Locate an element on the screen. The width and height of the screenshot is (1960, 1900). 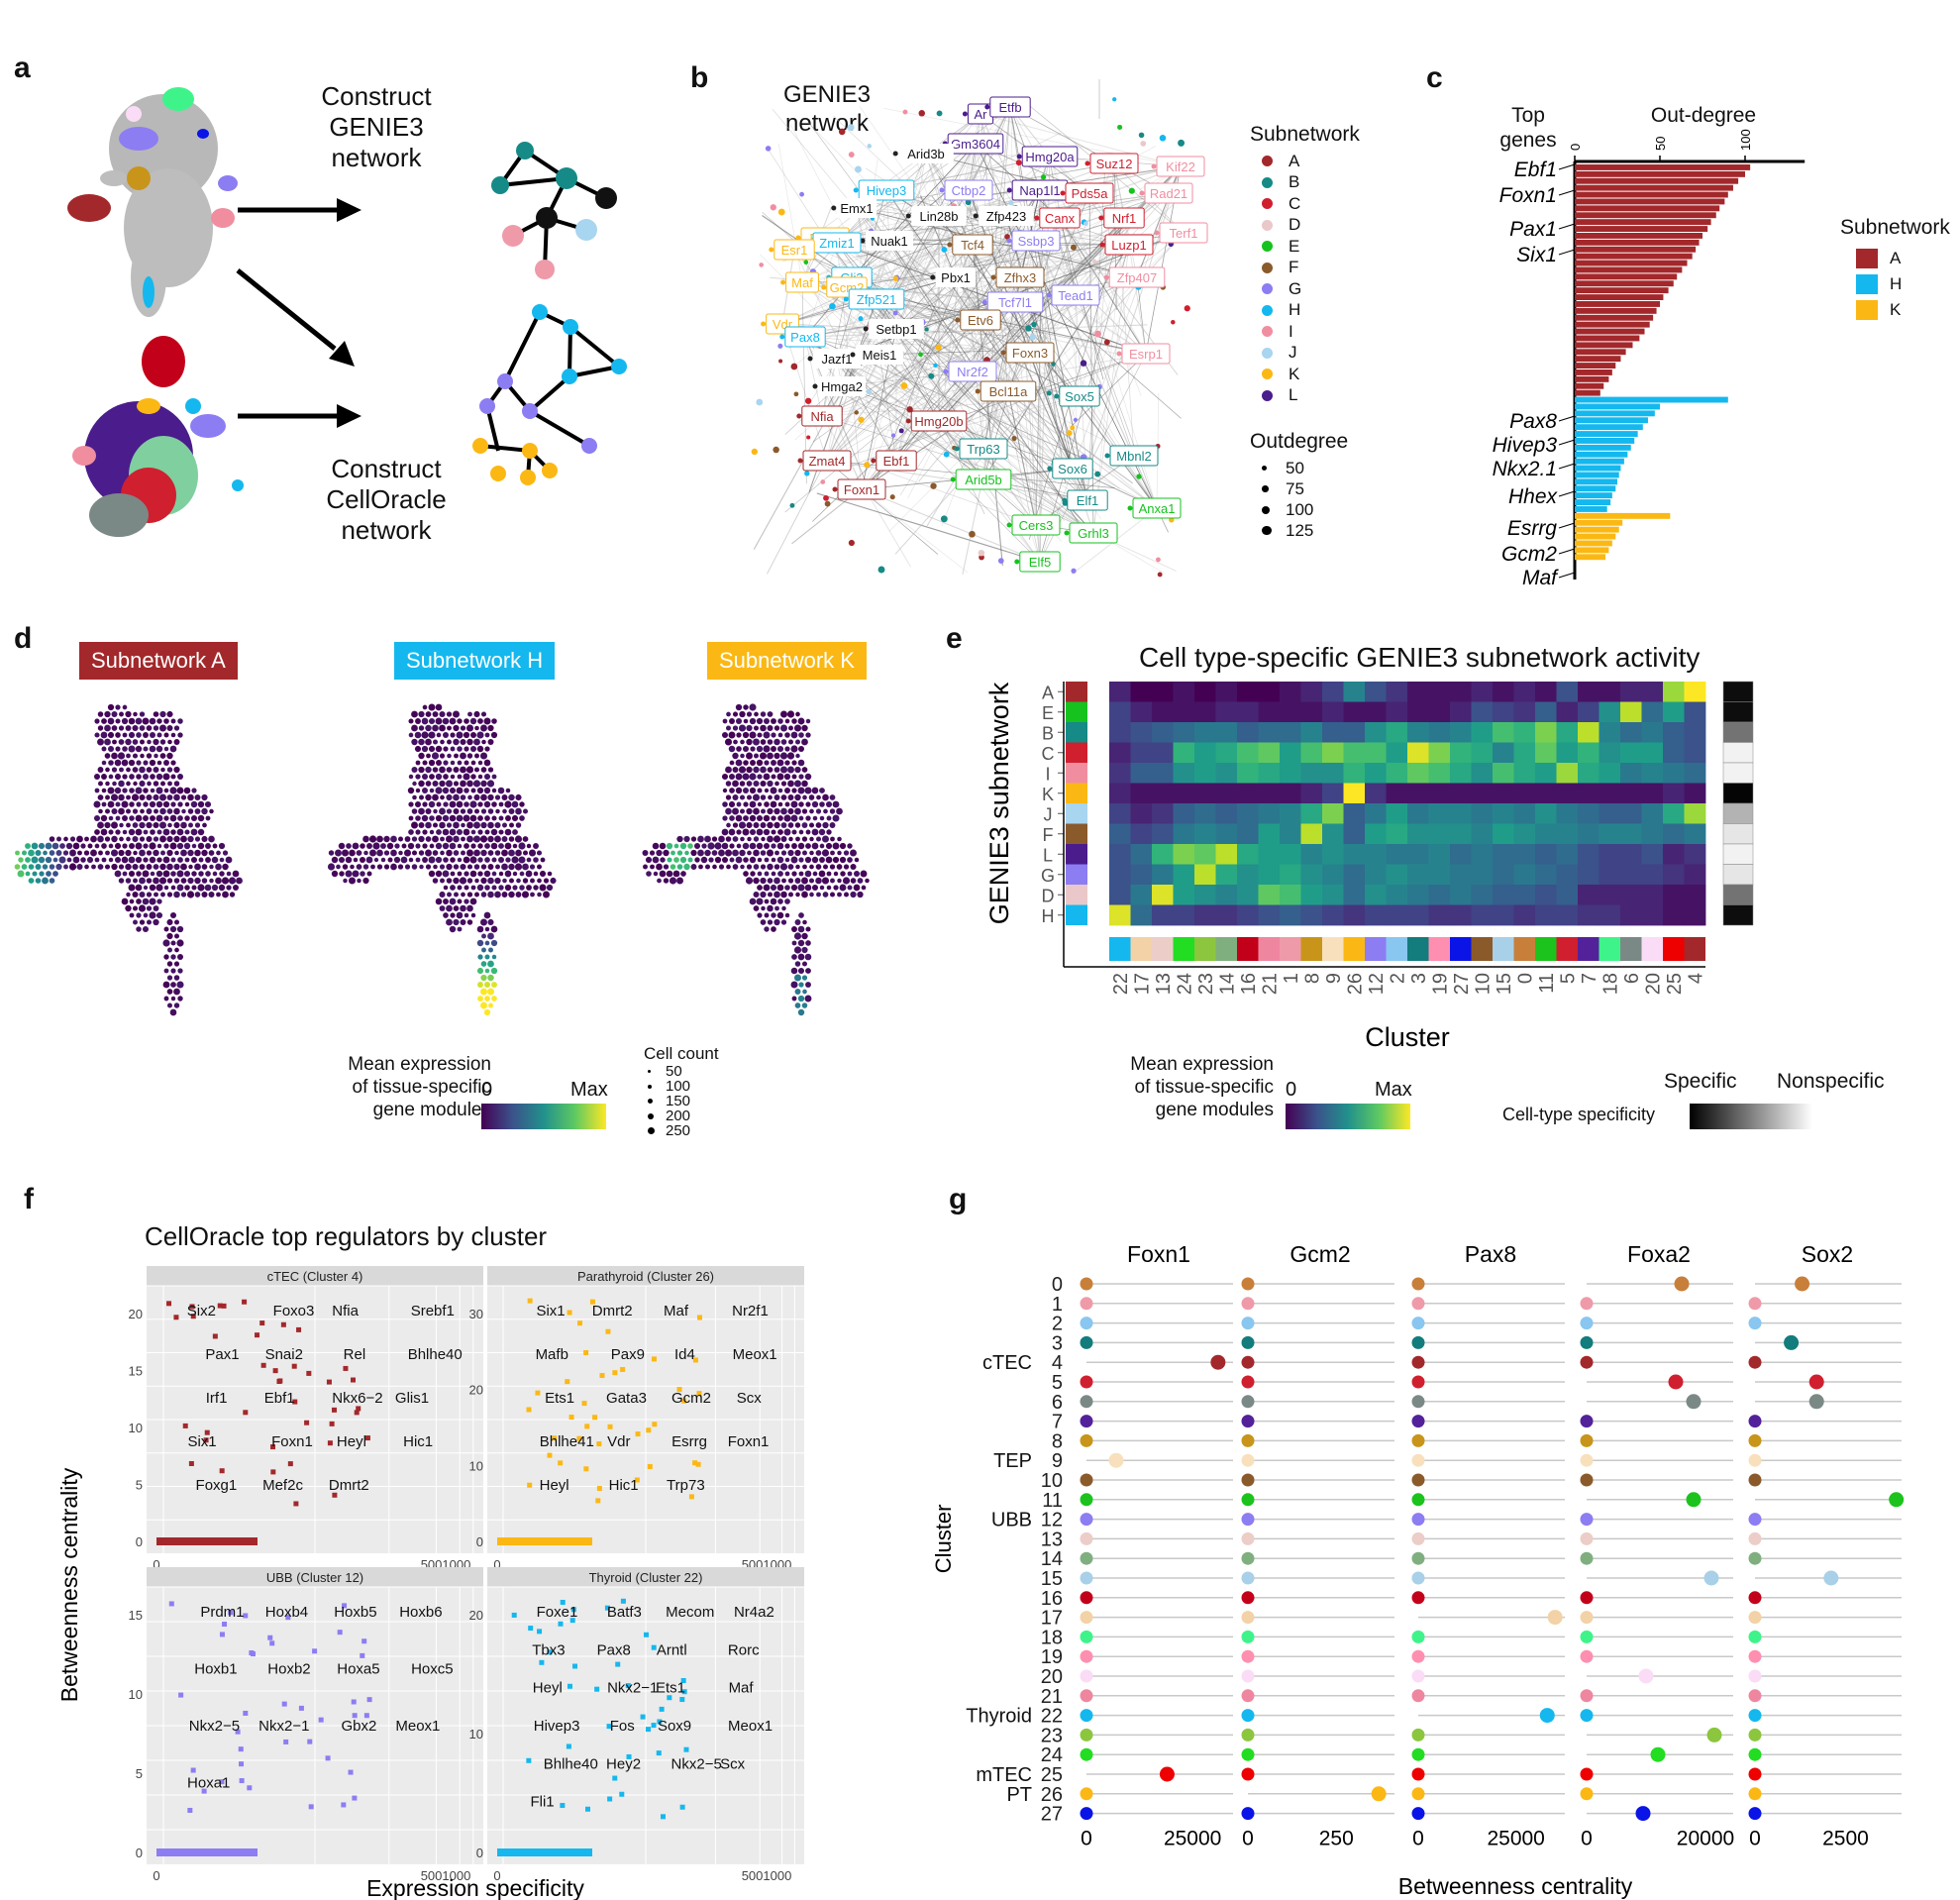
heatmap-column-label: 17 is located at coordinates (1142, 984).